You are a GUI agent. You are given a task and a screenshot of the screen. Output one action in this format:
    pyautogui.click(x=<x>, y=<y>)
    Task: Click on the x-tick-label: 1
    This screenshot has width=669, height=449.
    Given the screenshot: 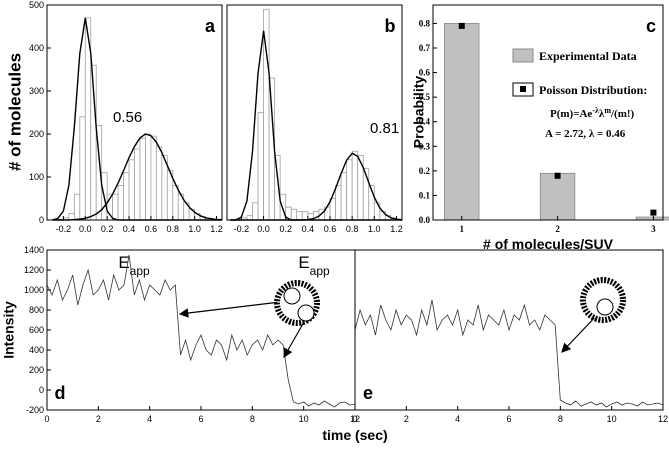 What is the action you would take?
    pyautogui.click(x=462, y=229)
    